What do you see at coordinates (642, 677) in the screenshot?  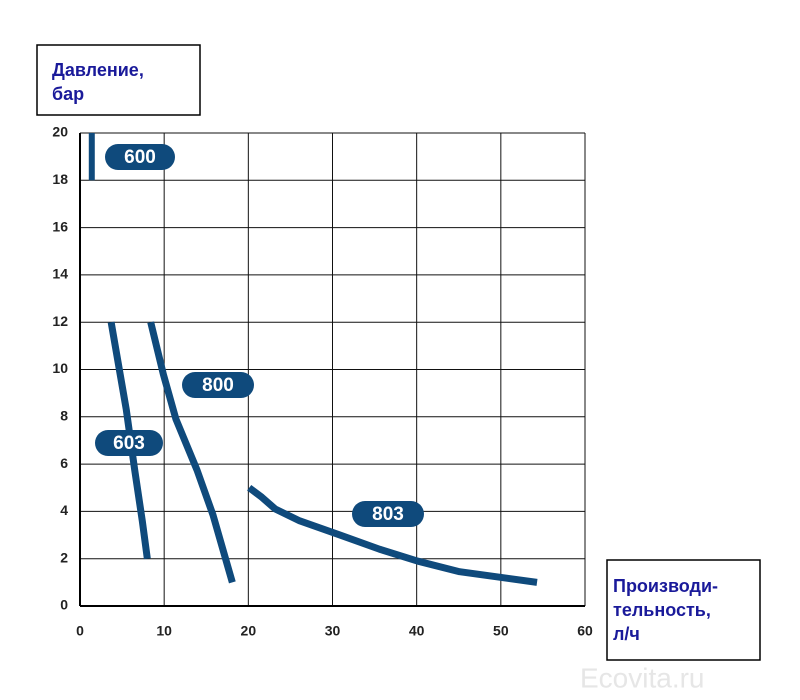 I see `watermark: Ecovita.ru` at bounding box center [642, 677].